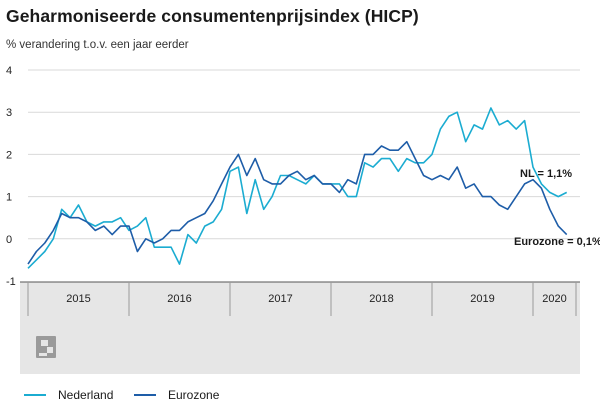 The width and height of the screenshot is (600, 406). Describe the element at coordinates (11, 176) in the screenshot. I see `y-axis-ticks: -1 0 1 2 3 4` at that location.